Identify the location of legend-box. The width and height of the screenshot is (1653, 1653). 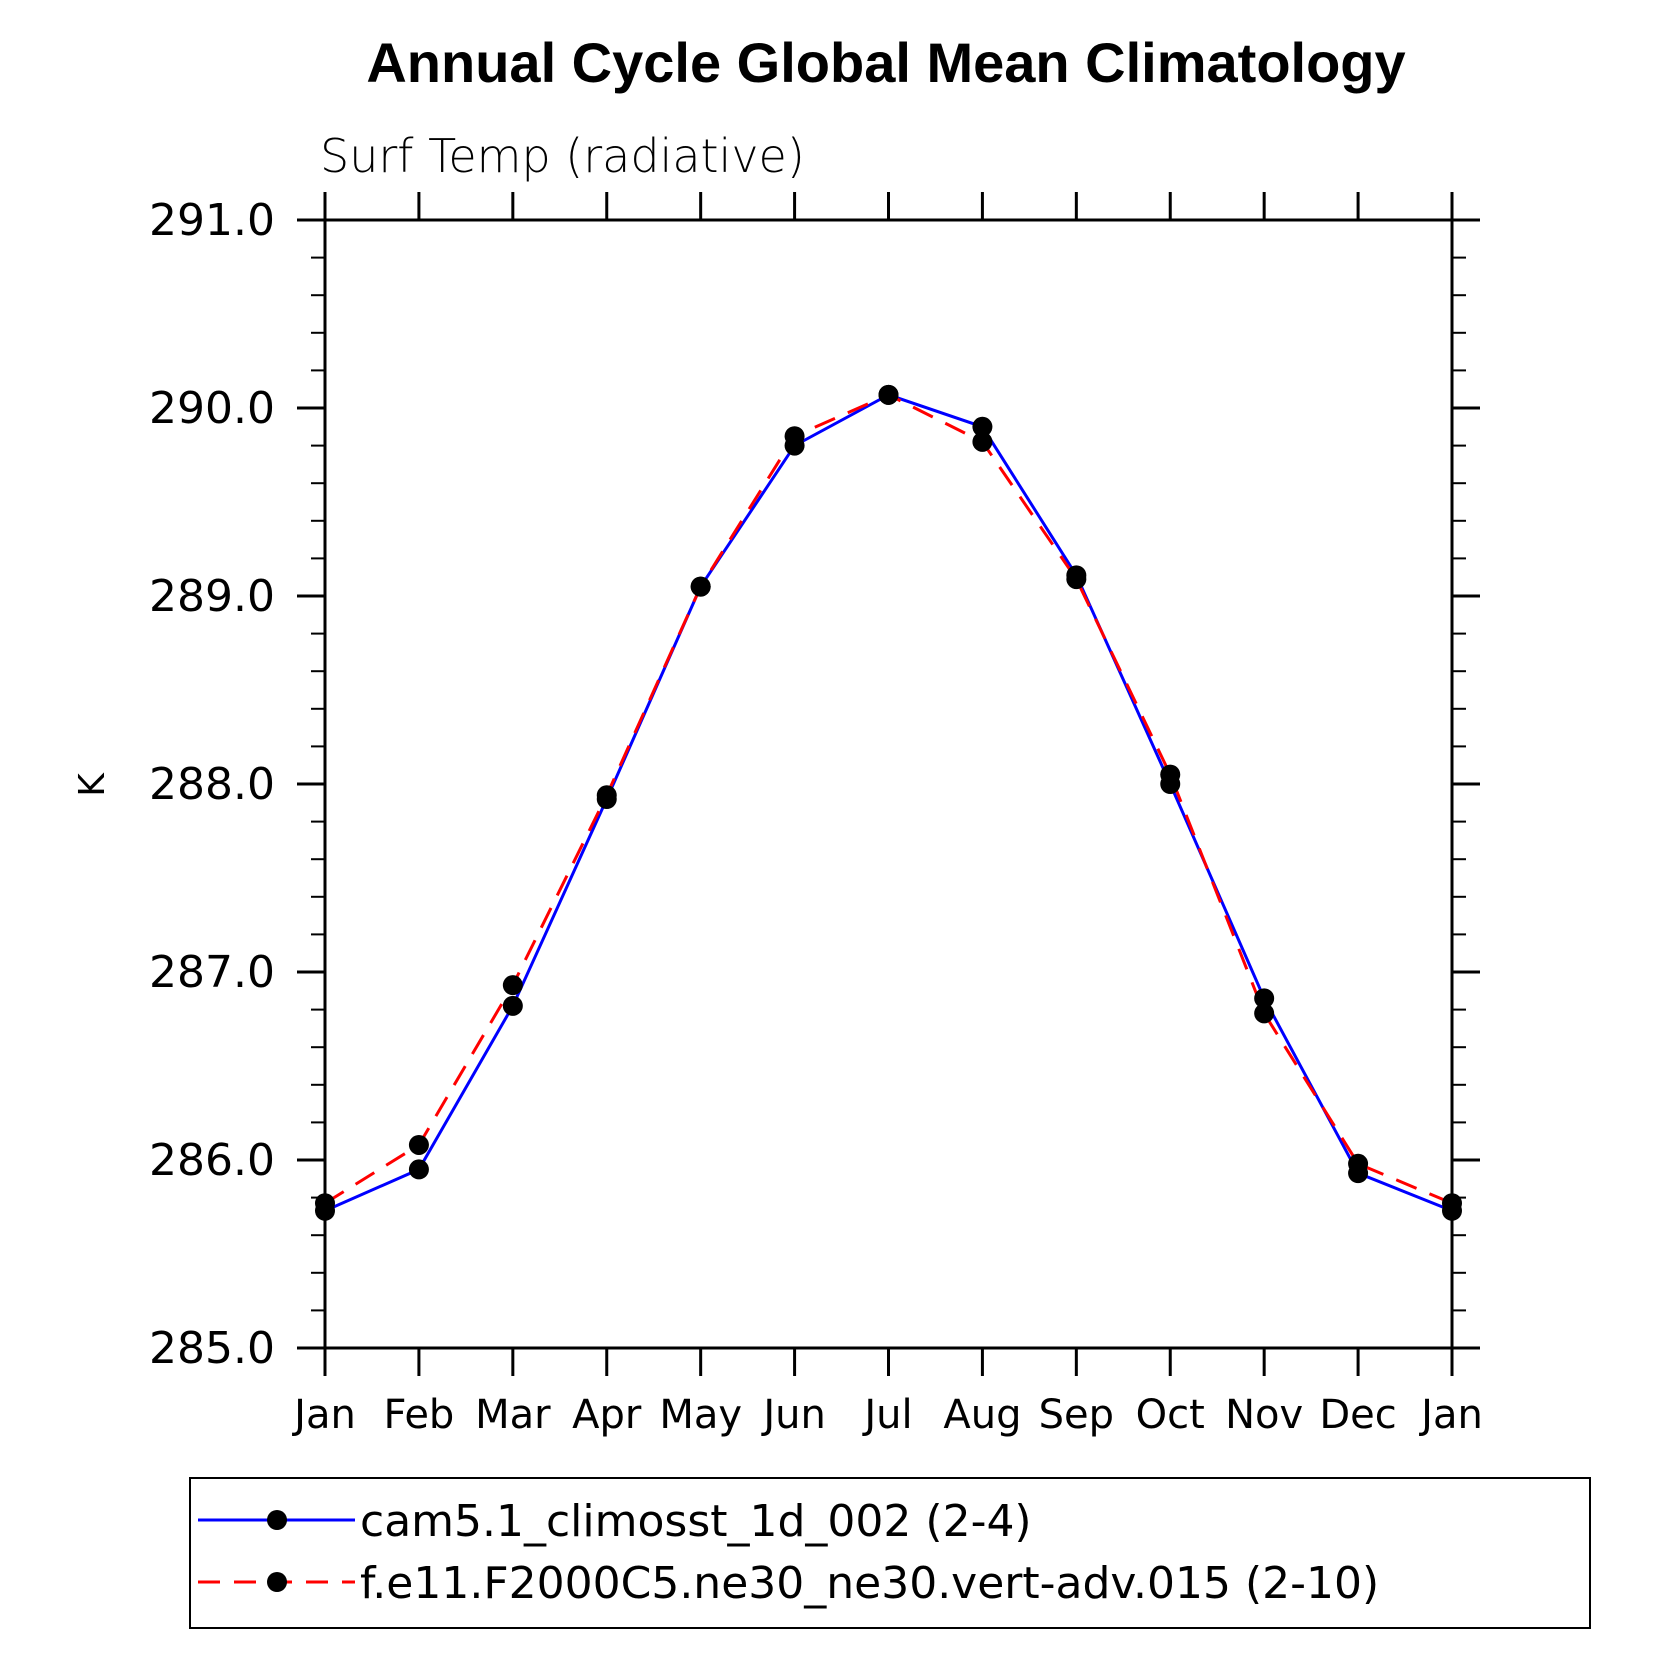
(890, 1553).